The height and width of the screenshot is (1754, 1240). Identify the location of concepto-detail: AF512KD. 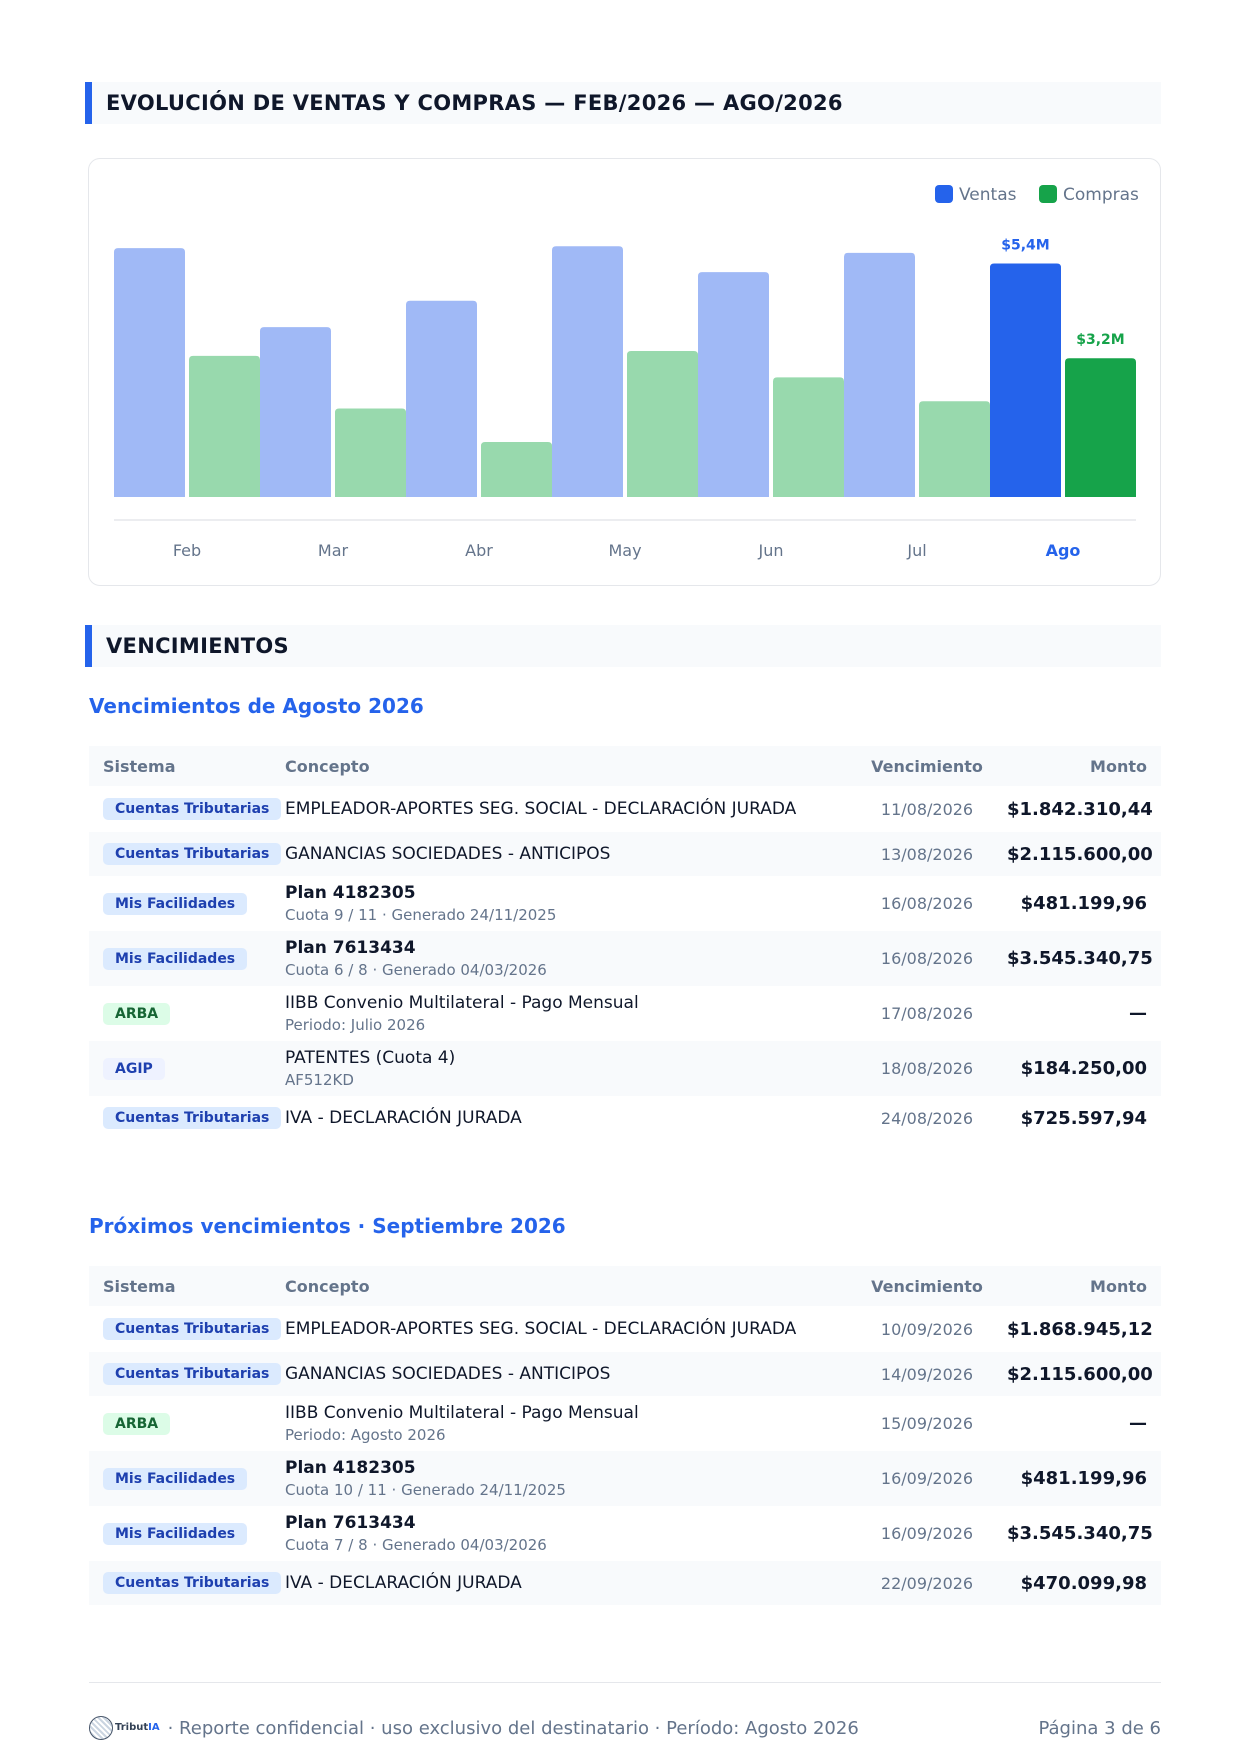
(319, 1080).